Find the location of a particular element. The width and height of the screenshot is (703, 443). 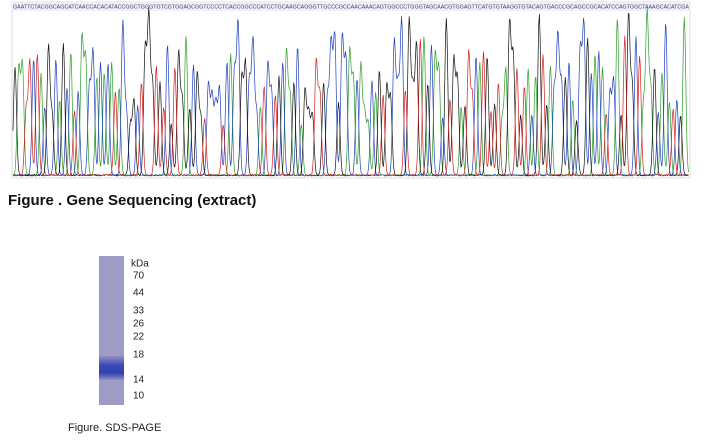

figure-caption: Figure . Gene Sequencing (extract) is located at coordinates (132, 200).